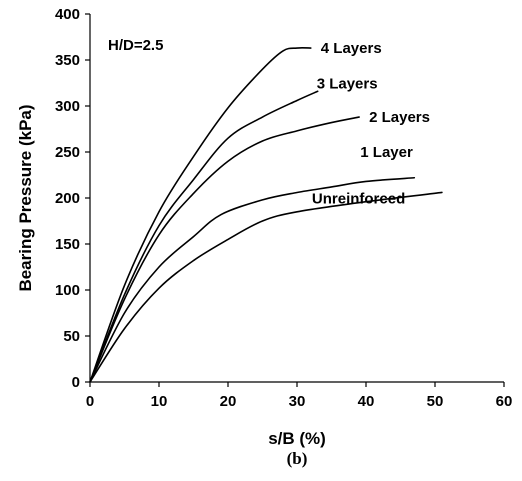 This screenshot has height=481, width=522. I want to click on series-label-1-layer: 1 Layer, so click(386, 152).